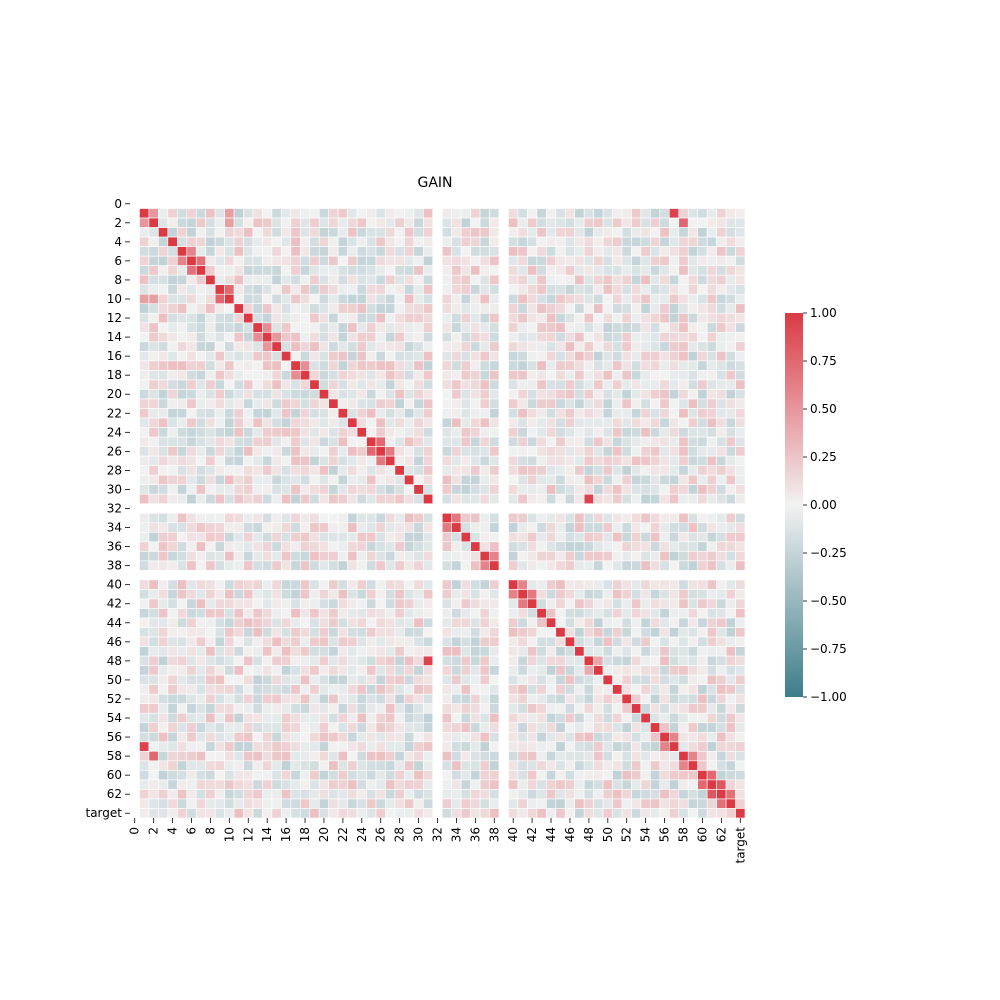  I want to click on x-tick-label: 38, so click(494, 834).